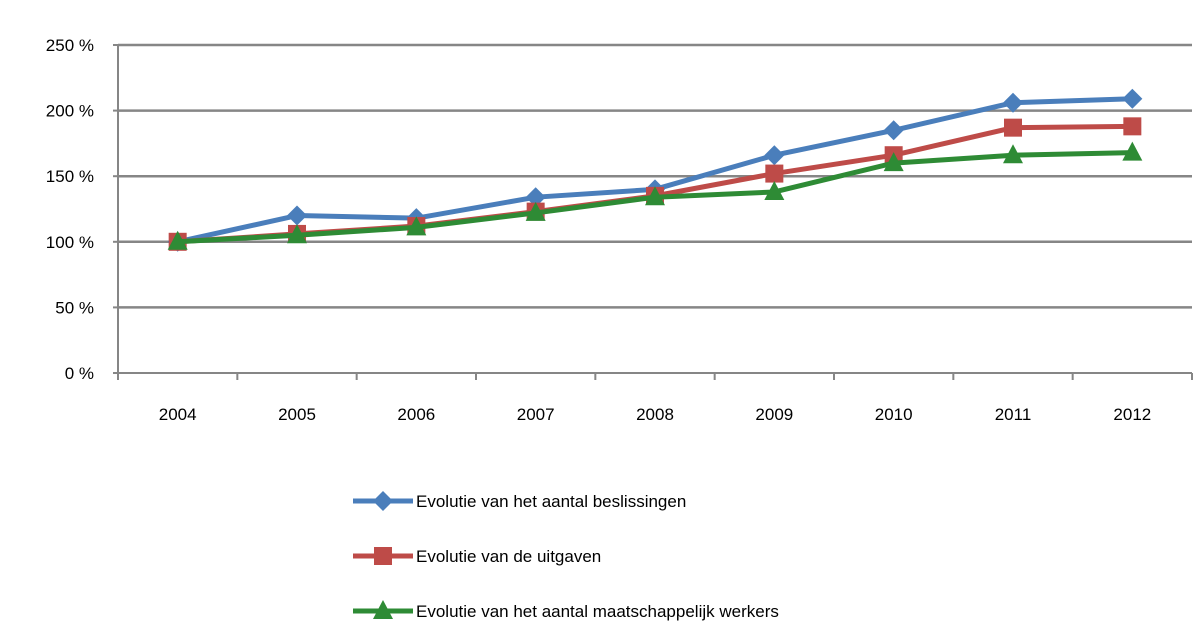 This screenshot has height=632, width=1201. I want to click on y-axis: 0 % 50 % 100 % 150 % 200 % 250 %, so click(82, 209).